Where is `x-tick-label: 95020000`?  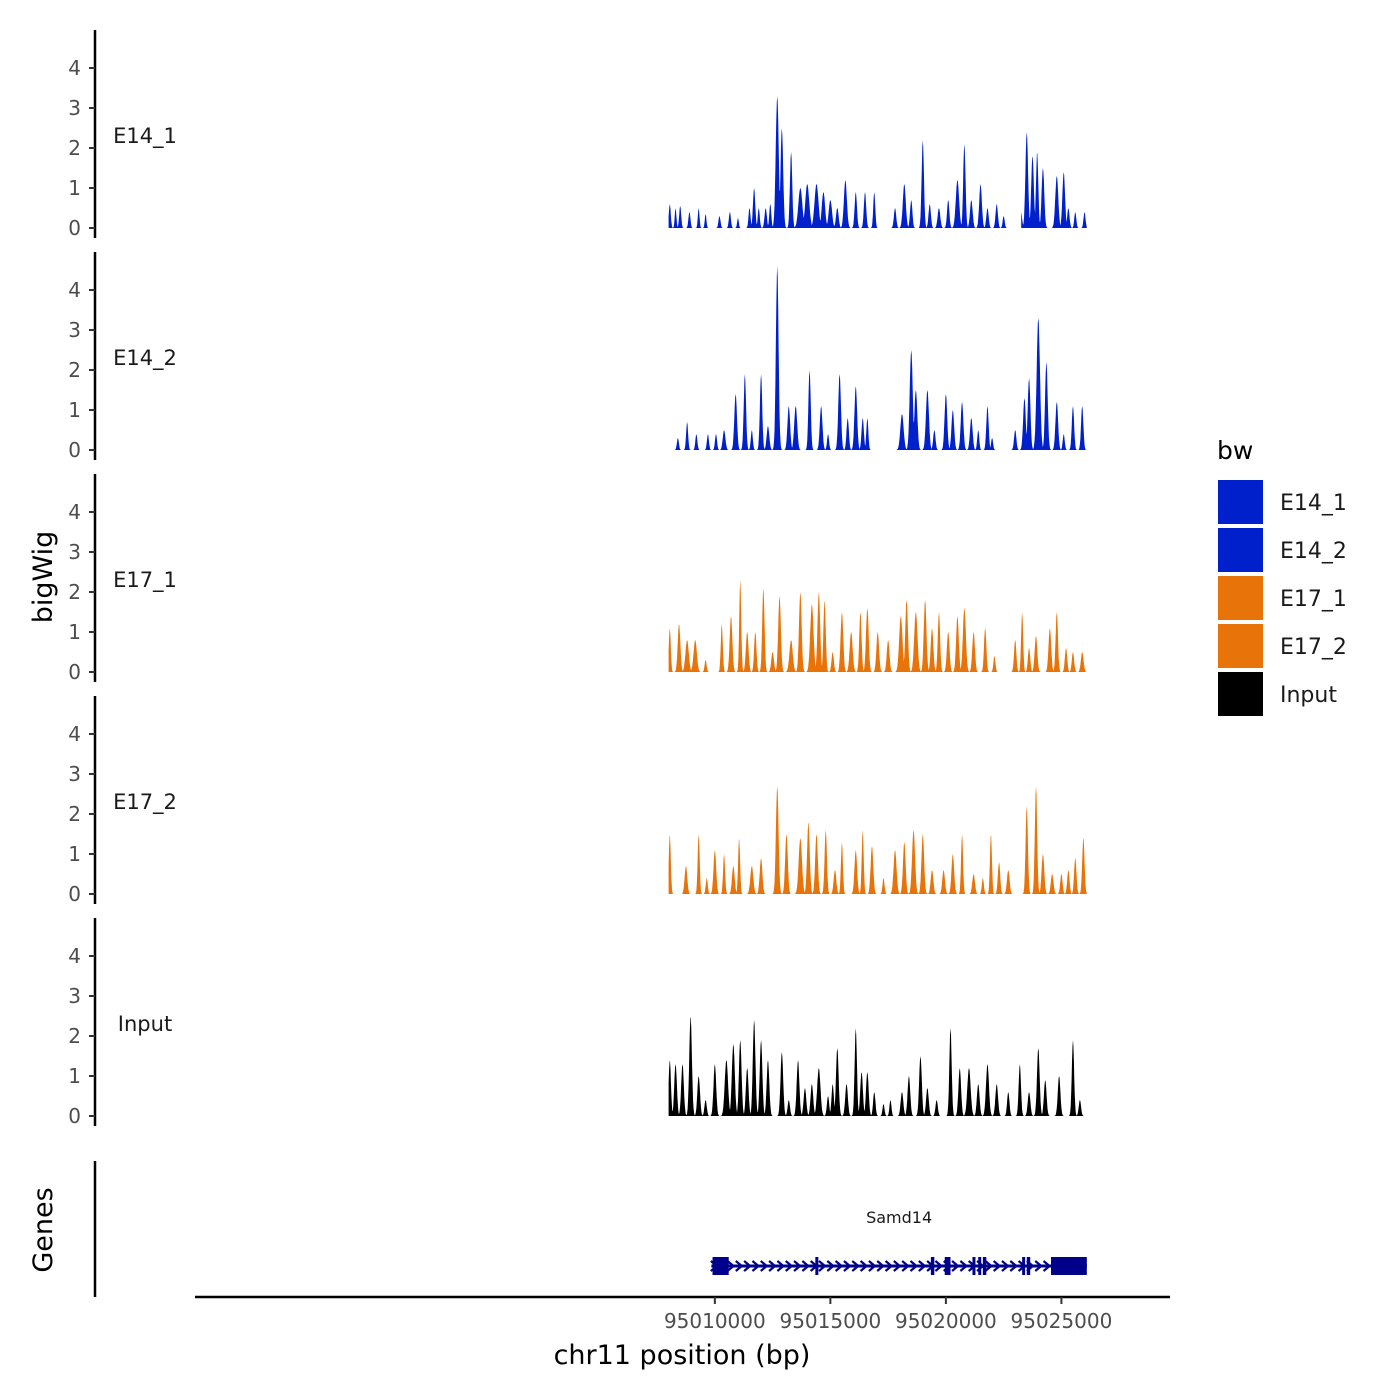 x-tick-label: 95020000 is located at coordinates (946, 1321).